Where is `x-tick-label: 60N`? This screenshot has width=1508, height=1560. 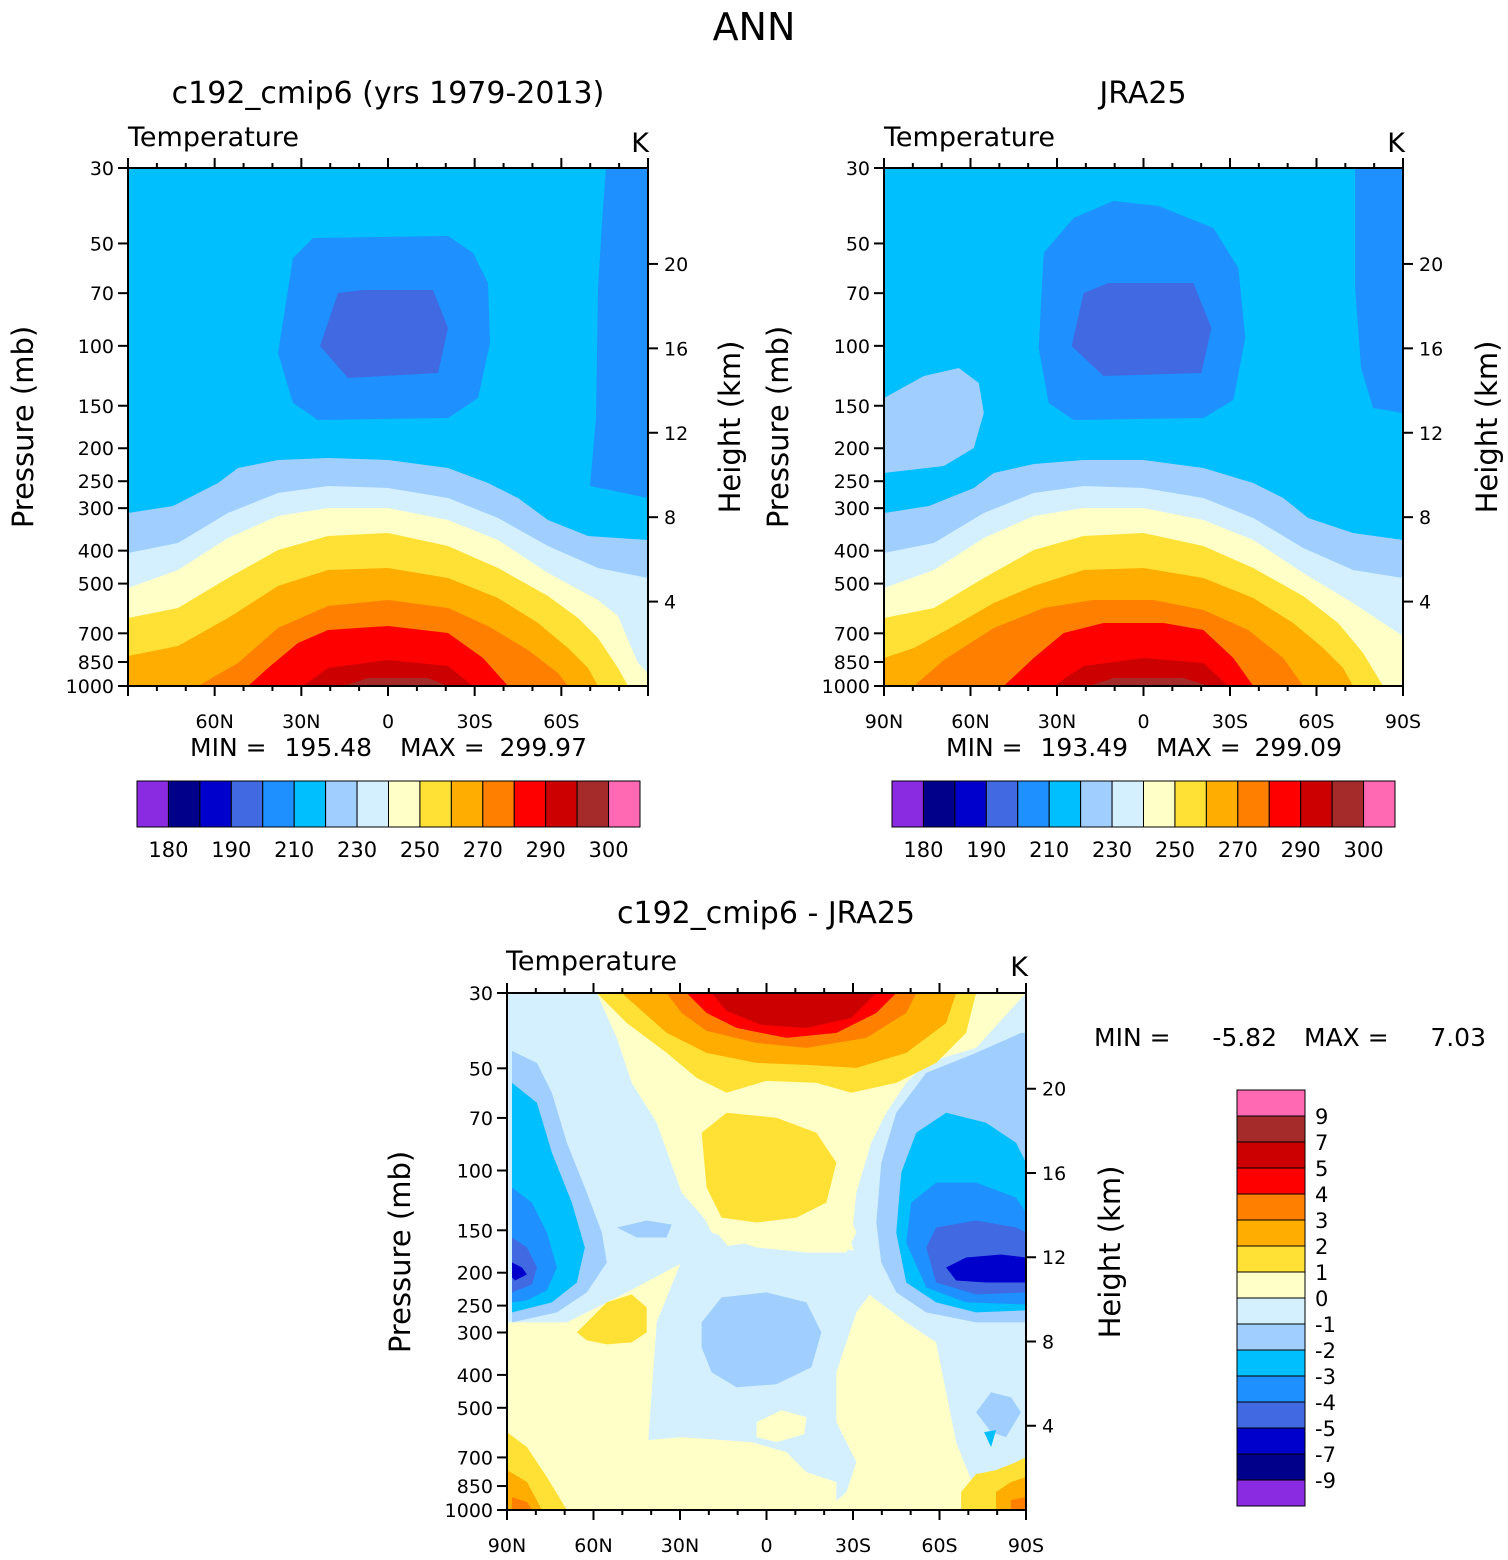 x-tick-label: 60N is located at coordinates (593, 1546).